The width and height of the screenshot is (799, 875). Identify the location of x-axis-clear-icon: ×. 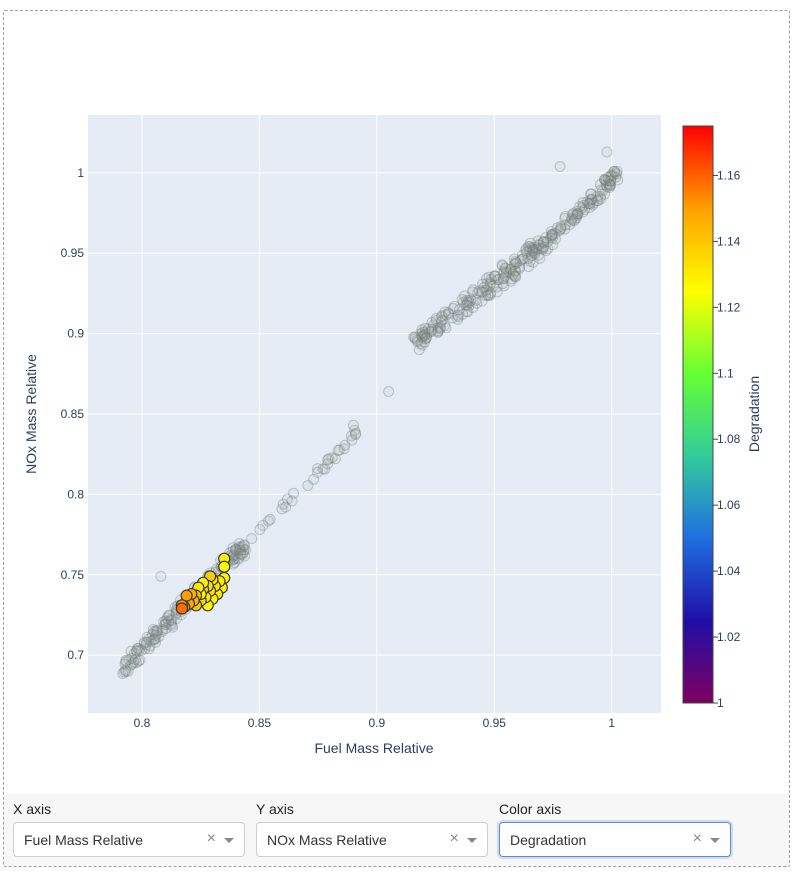
(211, 838).